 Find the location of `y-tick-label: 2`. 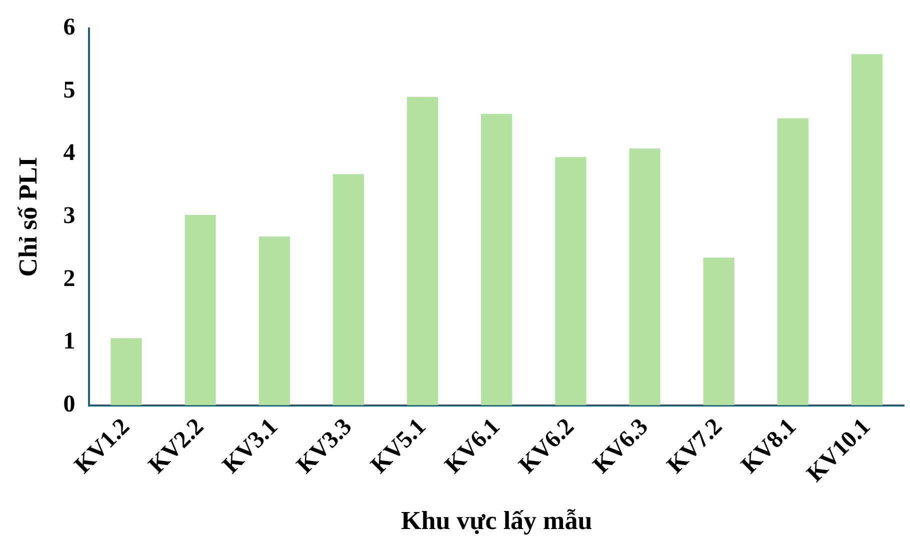

y-tick-label: 2 is located at coordinates (69, 279).